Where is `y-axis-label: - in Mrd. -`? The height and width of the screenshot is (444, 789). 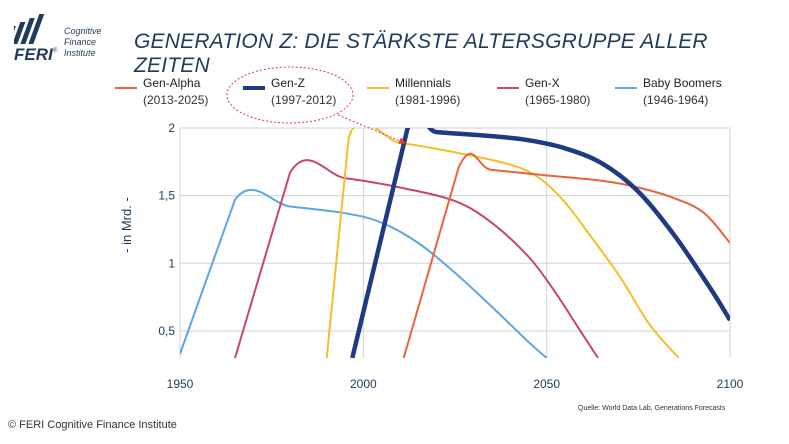 y-axis-label: - in Mrd. - is located at coordinates (126, 225).